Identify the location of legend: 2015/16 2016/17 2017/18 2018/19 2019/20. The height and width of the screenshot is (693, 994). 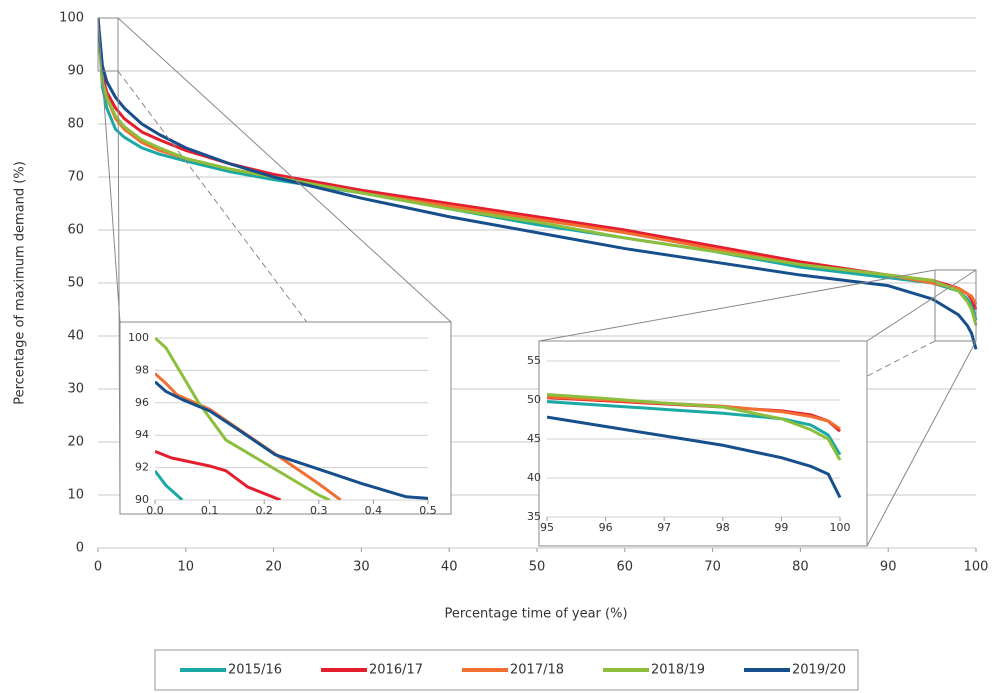
(513, 670).